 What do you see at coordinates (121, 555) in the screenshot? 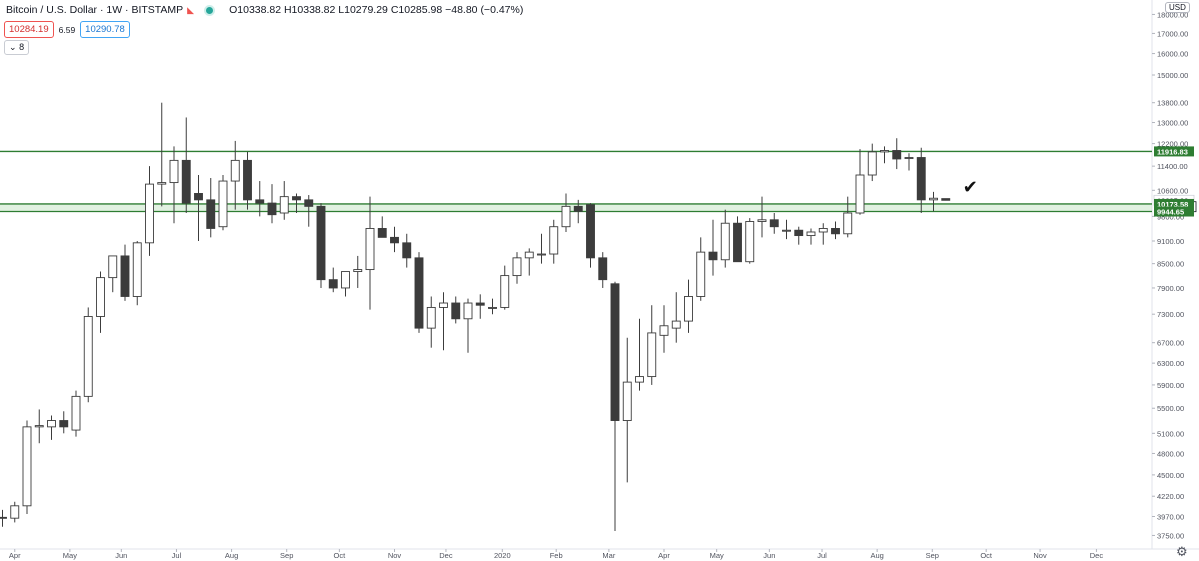
I see `x-tick-label: Jun` at bounding box center [121, 555].